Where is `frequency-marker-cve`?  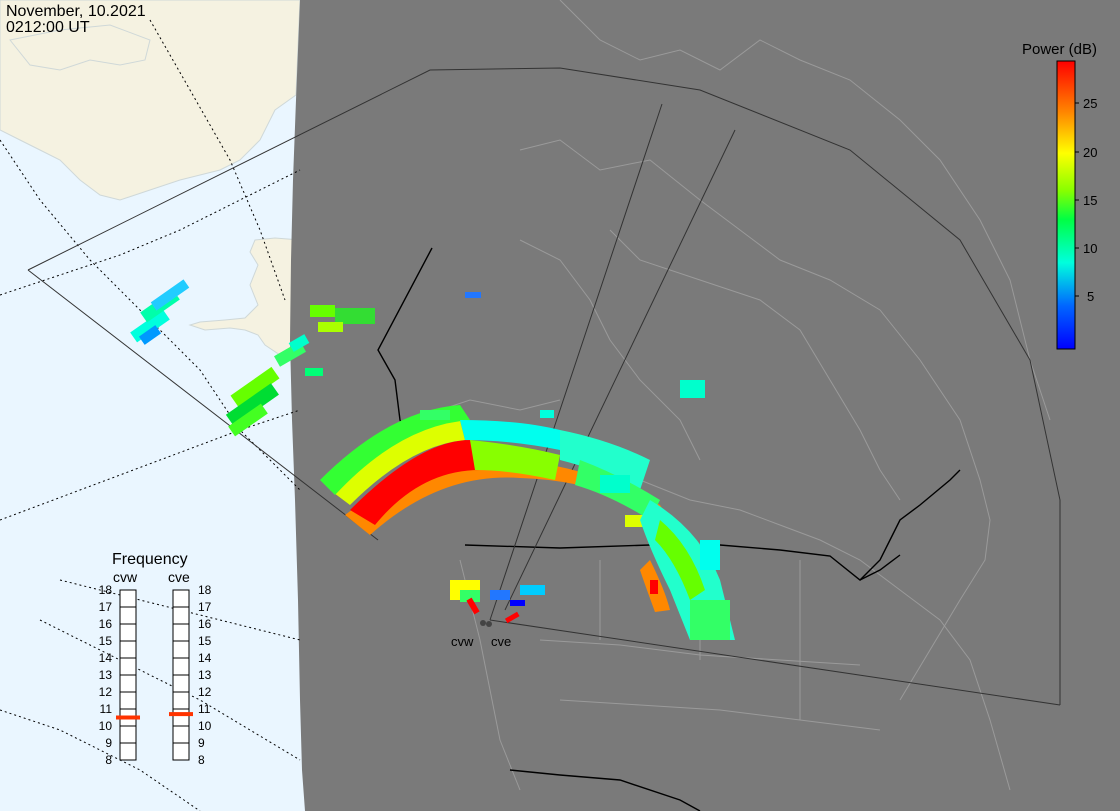
frequency-marker-cve is located at coordinates (181, 714).